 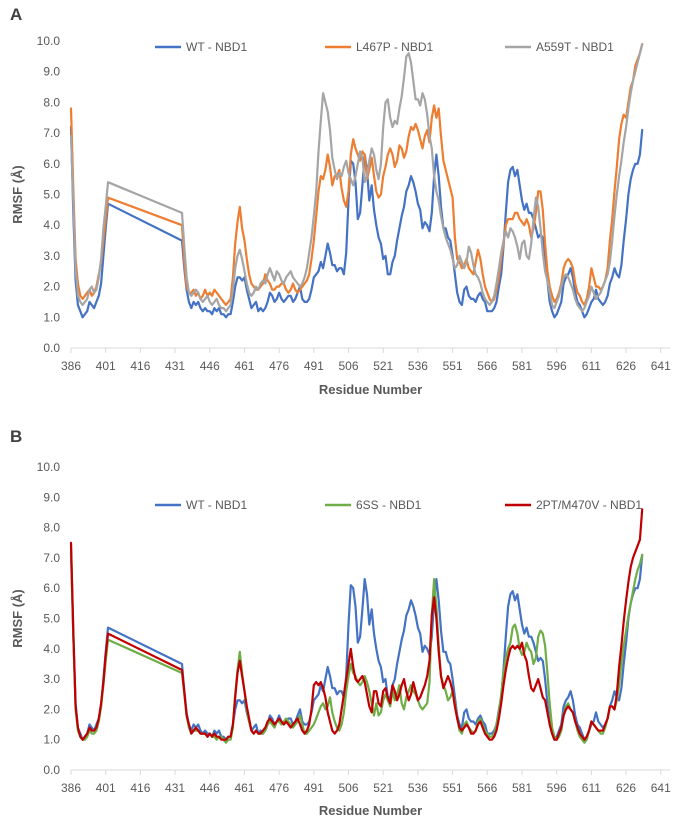 What do you see at coordinates (16, 436) in the screenshot?
I see `panel-letter: B` at bounding box center [16, 436].